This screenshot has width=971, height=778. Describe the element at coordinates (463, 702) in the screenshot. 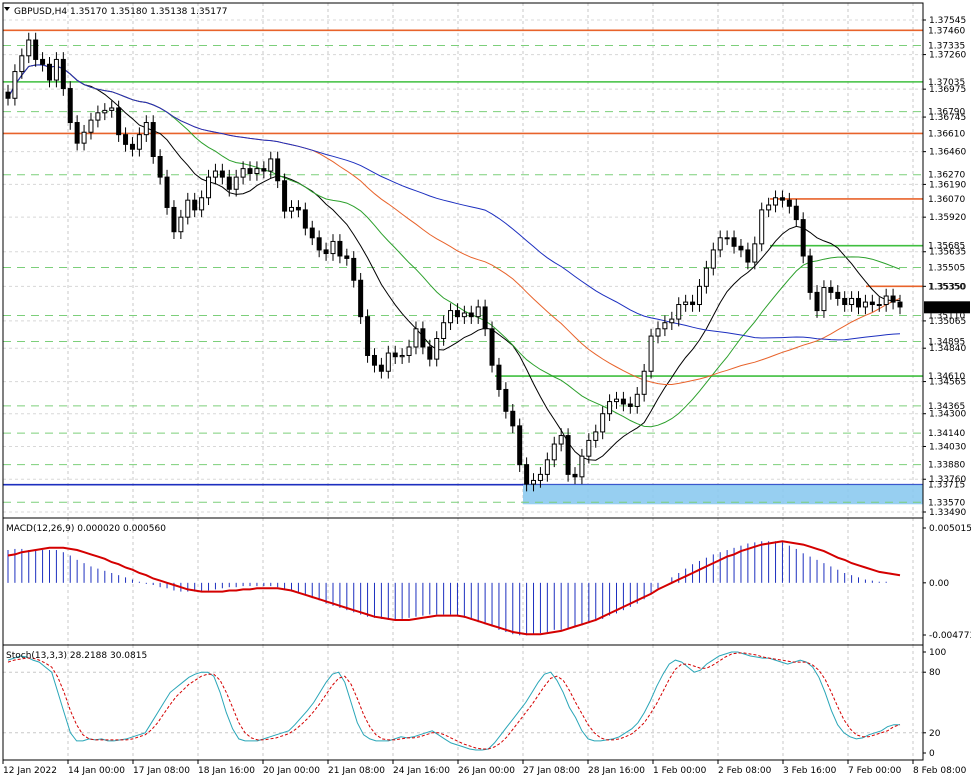

I see `panel-frame` at that location.